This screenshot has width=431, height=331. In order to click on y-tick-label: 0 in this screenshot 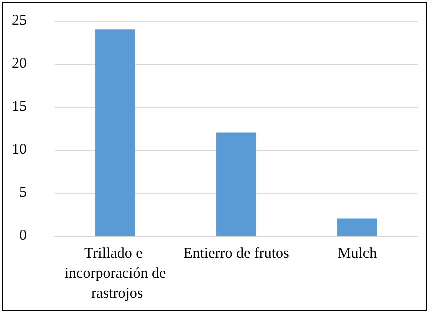, I will do `click(23, 236)`.